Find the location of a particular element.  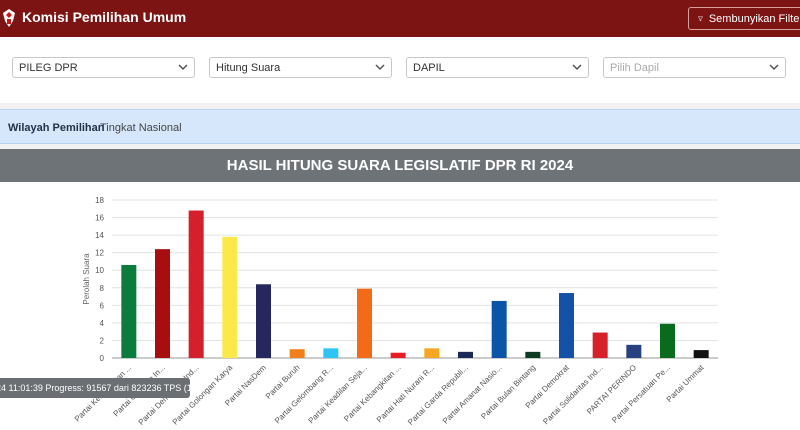

app-header: Komisi Pemilihan Umum Sembunyikan Filter is located at coordinates (400, 18).